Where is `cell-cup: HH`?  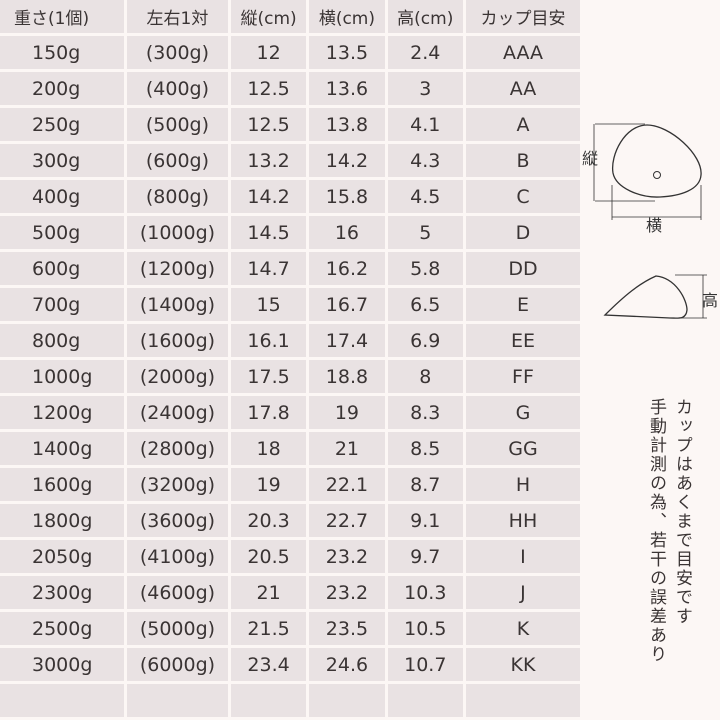 cell-cup: HH is located at coordinates (522, 520).